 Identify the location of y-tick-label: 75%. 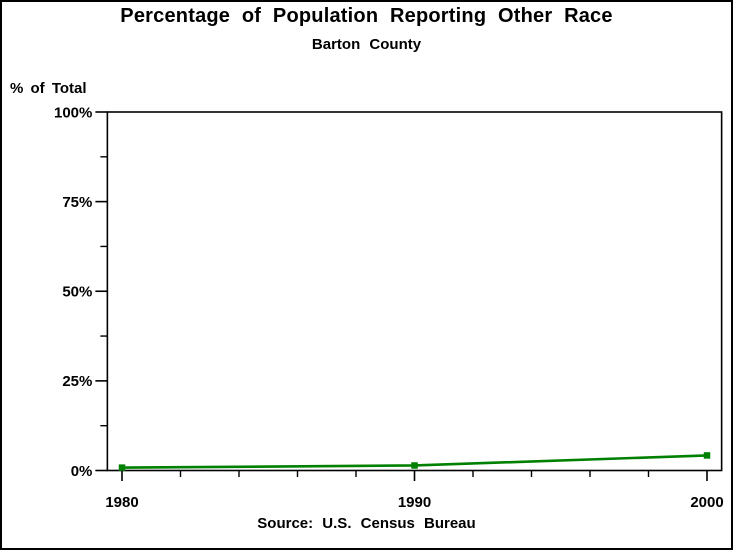
(77, 202).